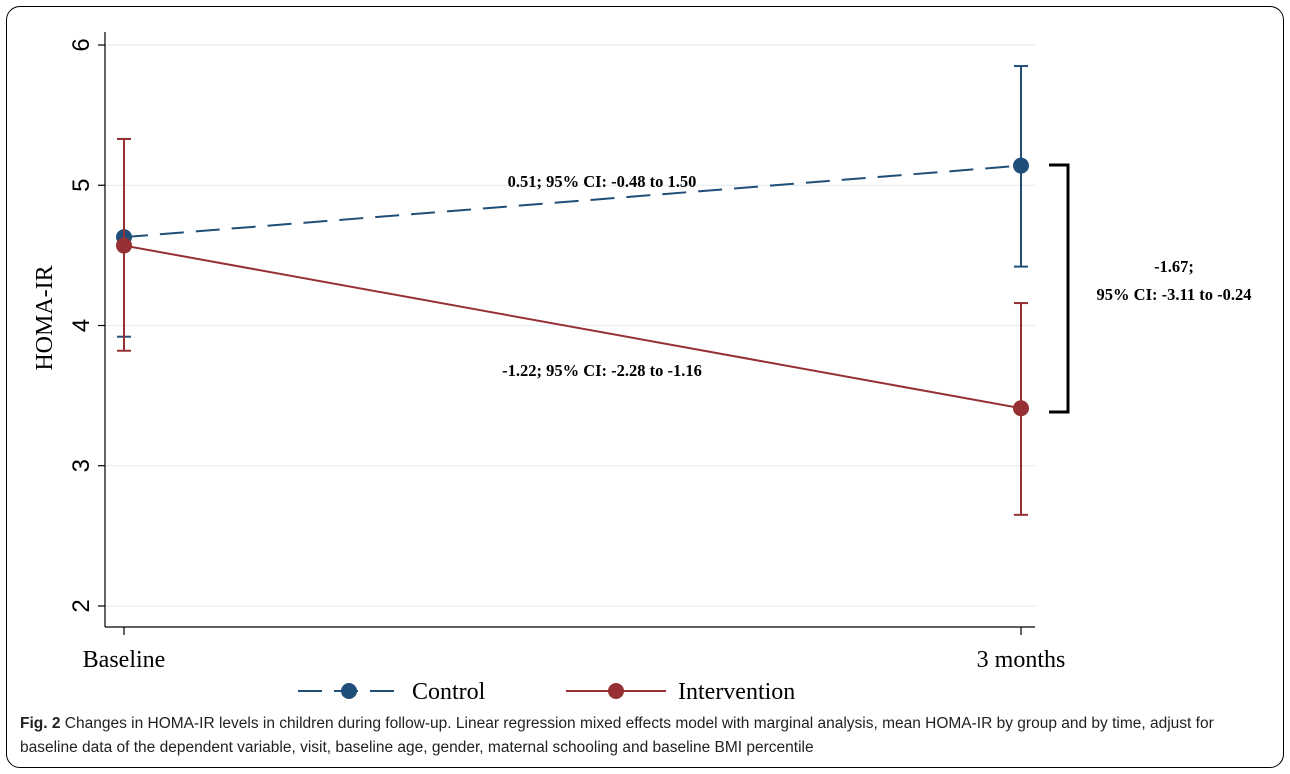 Image resolution: width=1290 pixels, height=774 pixels. What do you see at coordinates (1021, 165) in the screenshot?
I see `data-point-control` at bounding box center [1021, 165].